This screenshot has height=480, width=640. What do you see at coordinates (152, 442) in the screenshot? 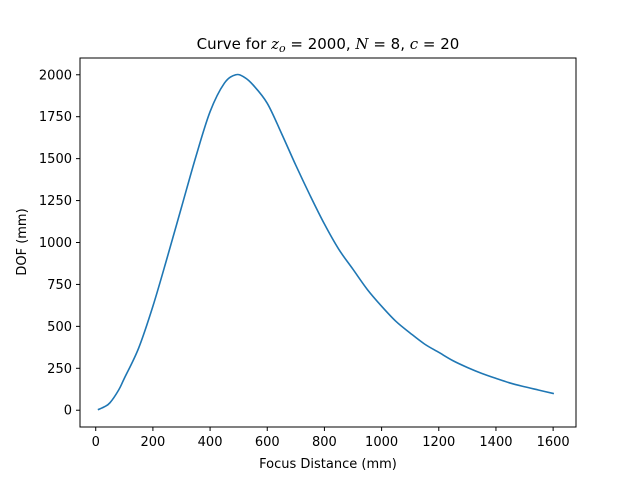
I see `x-tick-label: 200` at bounding box center [152, 442].